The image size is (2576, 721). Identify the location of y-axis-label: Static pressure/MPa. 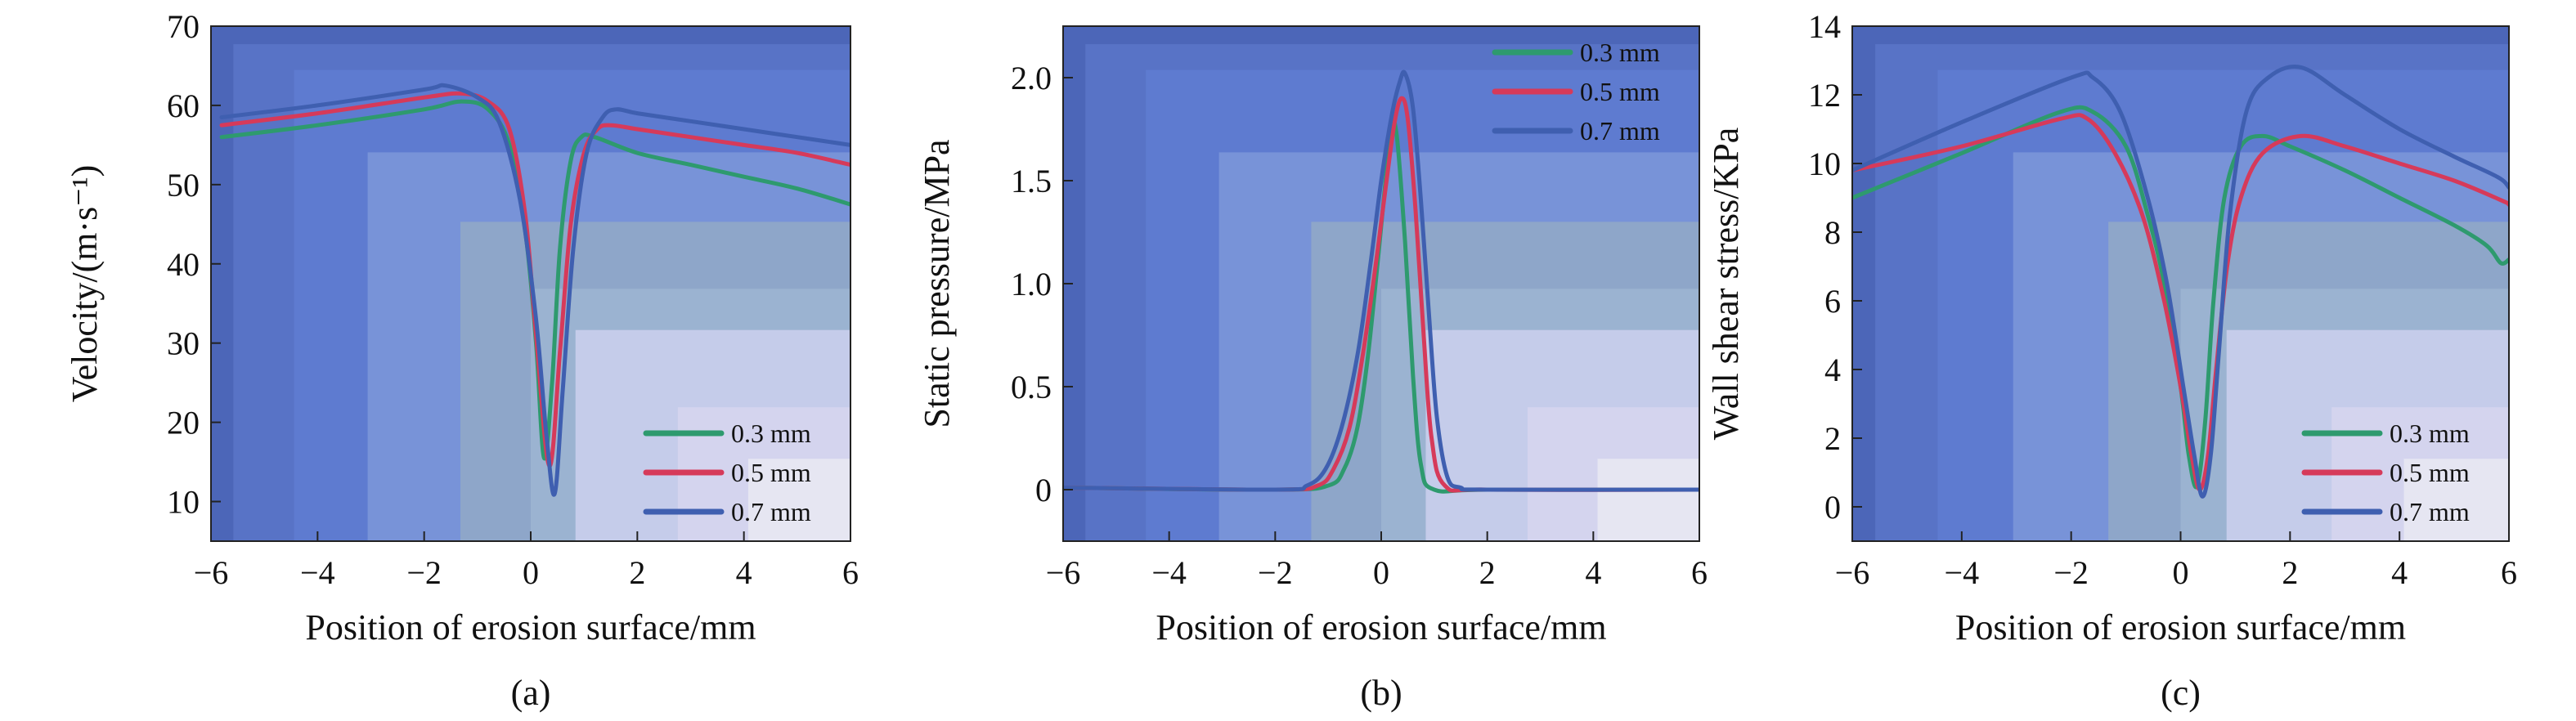
(937, 283).